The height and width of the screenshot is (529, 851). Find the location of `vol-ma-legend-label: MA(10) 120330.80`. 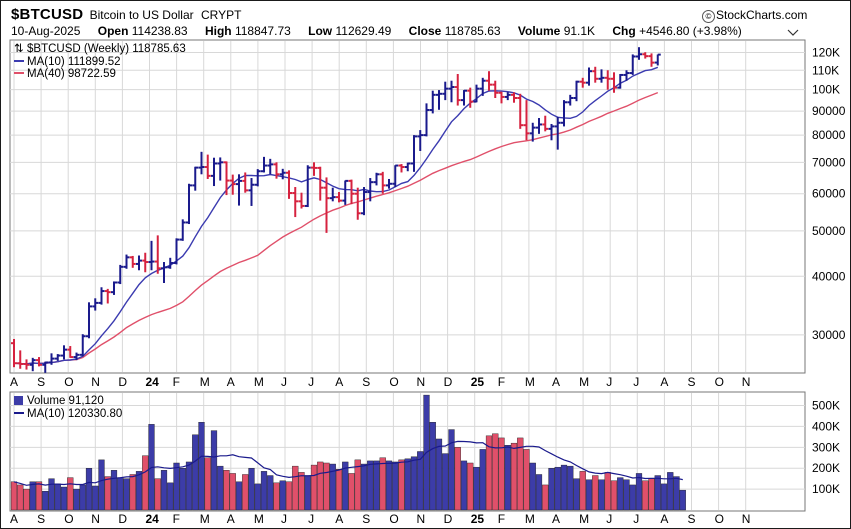

vol-ma-legend-label: MA(10) 120330.80 is located at coordinates (74, 414).